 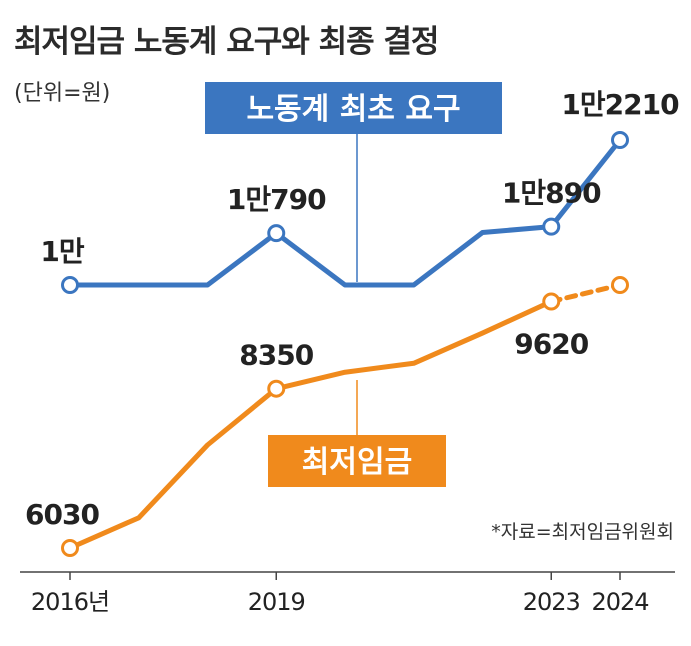 What do you see at coordinates (70, 602) in the screenshot?
I see `x-tick-label: 2016년` at bounding box center [70, 602].